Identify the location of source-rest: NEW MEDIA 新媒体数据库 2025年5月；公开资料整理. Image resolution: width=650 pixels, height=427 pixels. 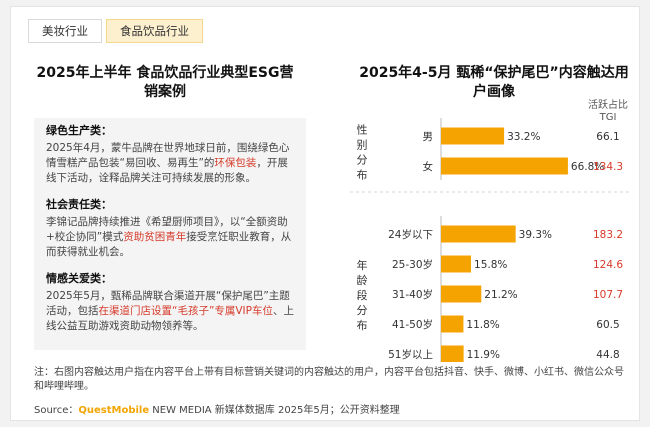
(274, 410).